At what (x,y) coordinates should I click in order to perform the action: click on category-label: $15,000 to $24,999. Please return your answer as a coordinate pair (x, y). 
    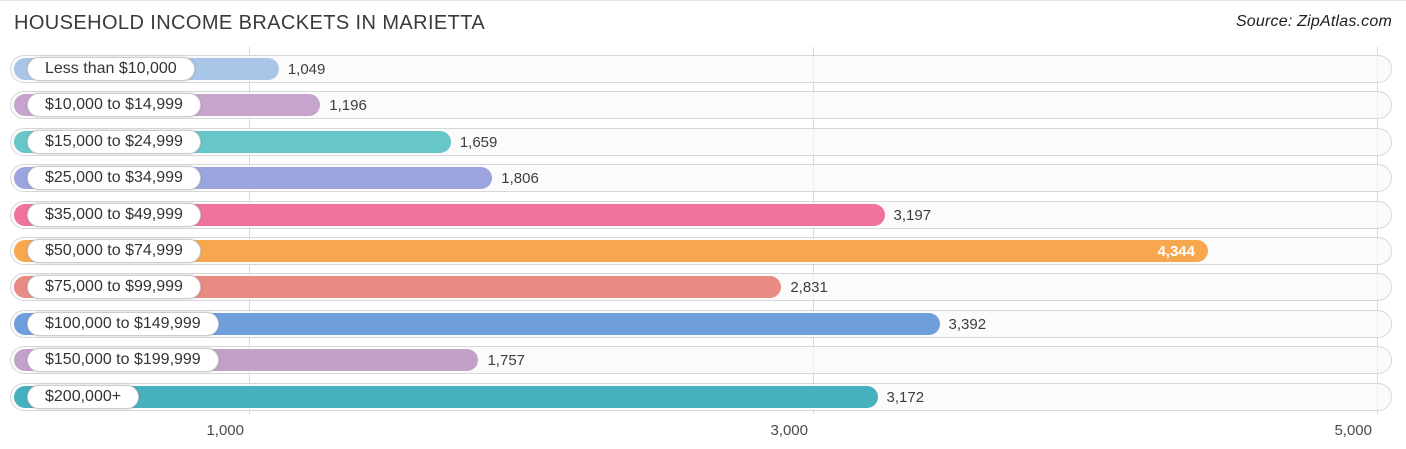
    Looking at the image, I should click on (114, 141).